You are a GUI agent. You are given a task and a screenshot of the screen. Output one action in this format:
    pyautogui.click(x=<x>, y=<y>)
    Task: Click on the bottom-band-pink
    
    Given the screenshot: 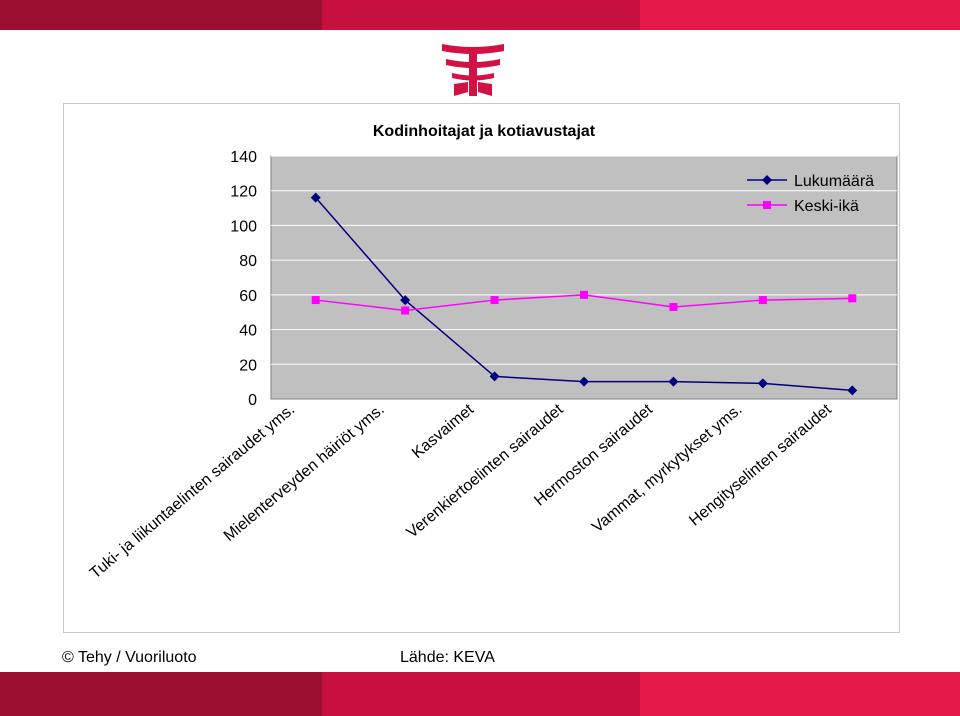 What is the action you would take?
    pyautogui.click(x=800, y=694)
    